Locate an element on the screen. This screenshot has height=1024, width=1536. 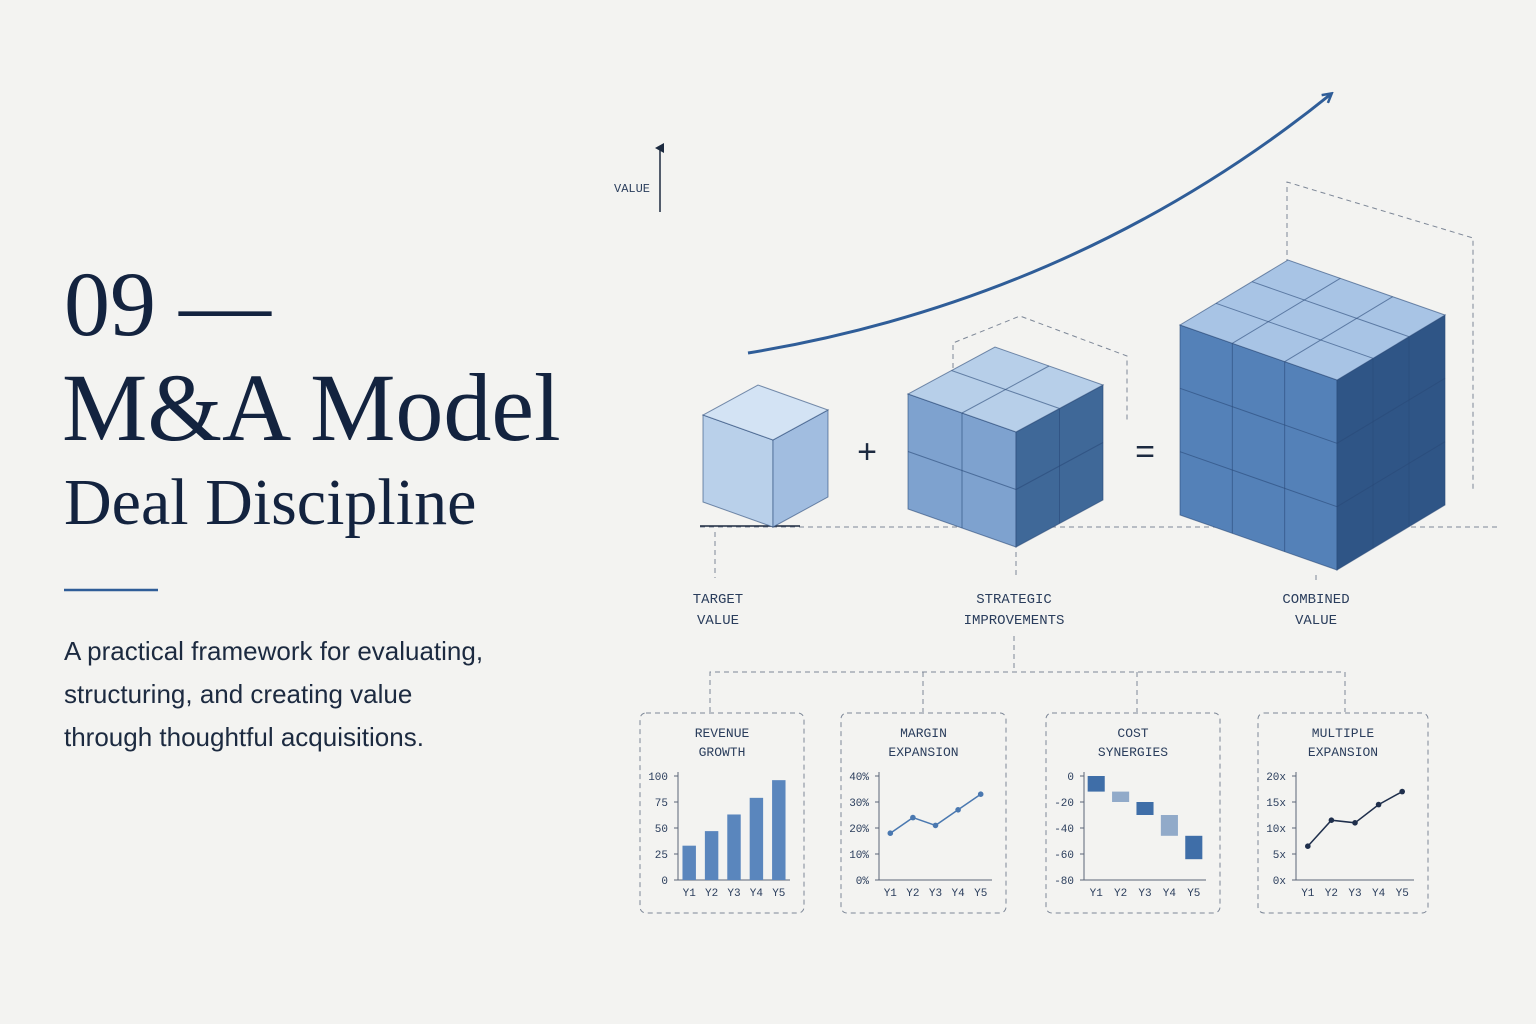
growth-arrow is located at coordinates (1039, 224).